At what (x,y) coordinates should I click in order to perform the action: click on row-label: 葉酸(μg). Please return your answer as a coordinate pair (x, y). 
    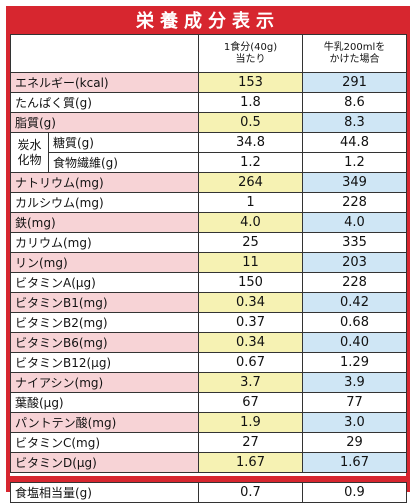
    Looking at the image, I should click on (104, 402).